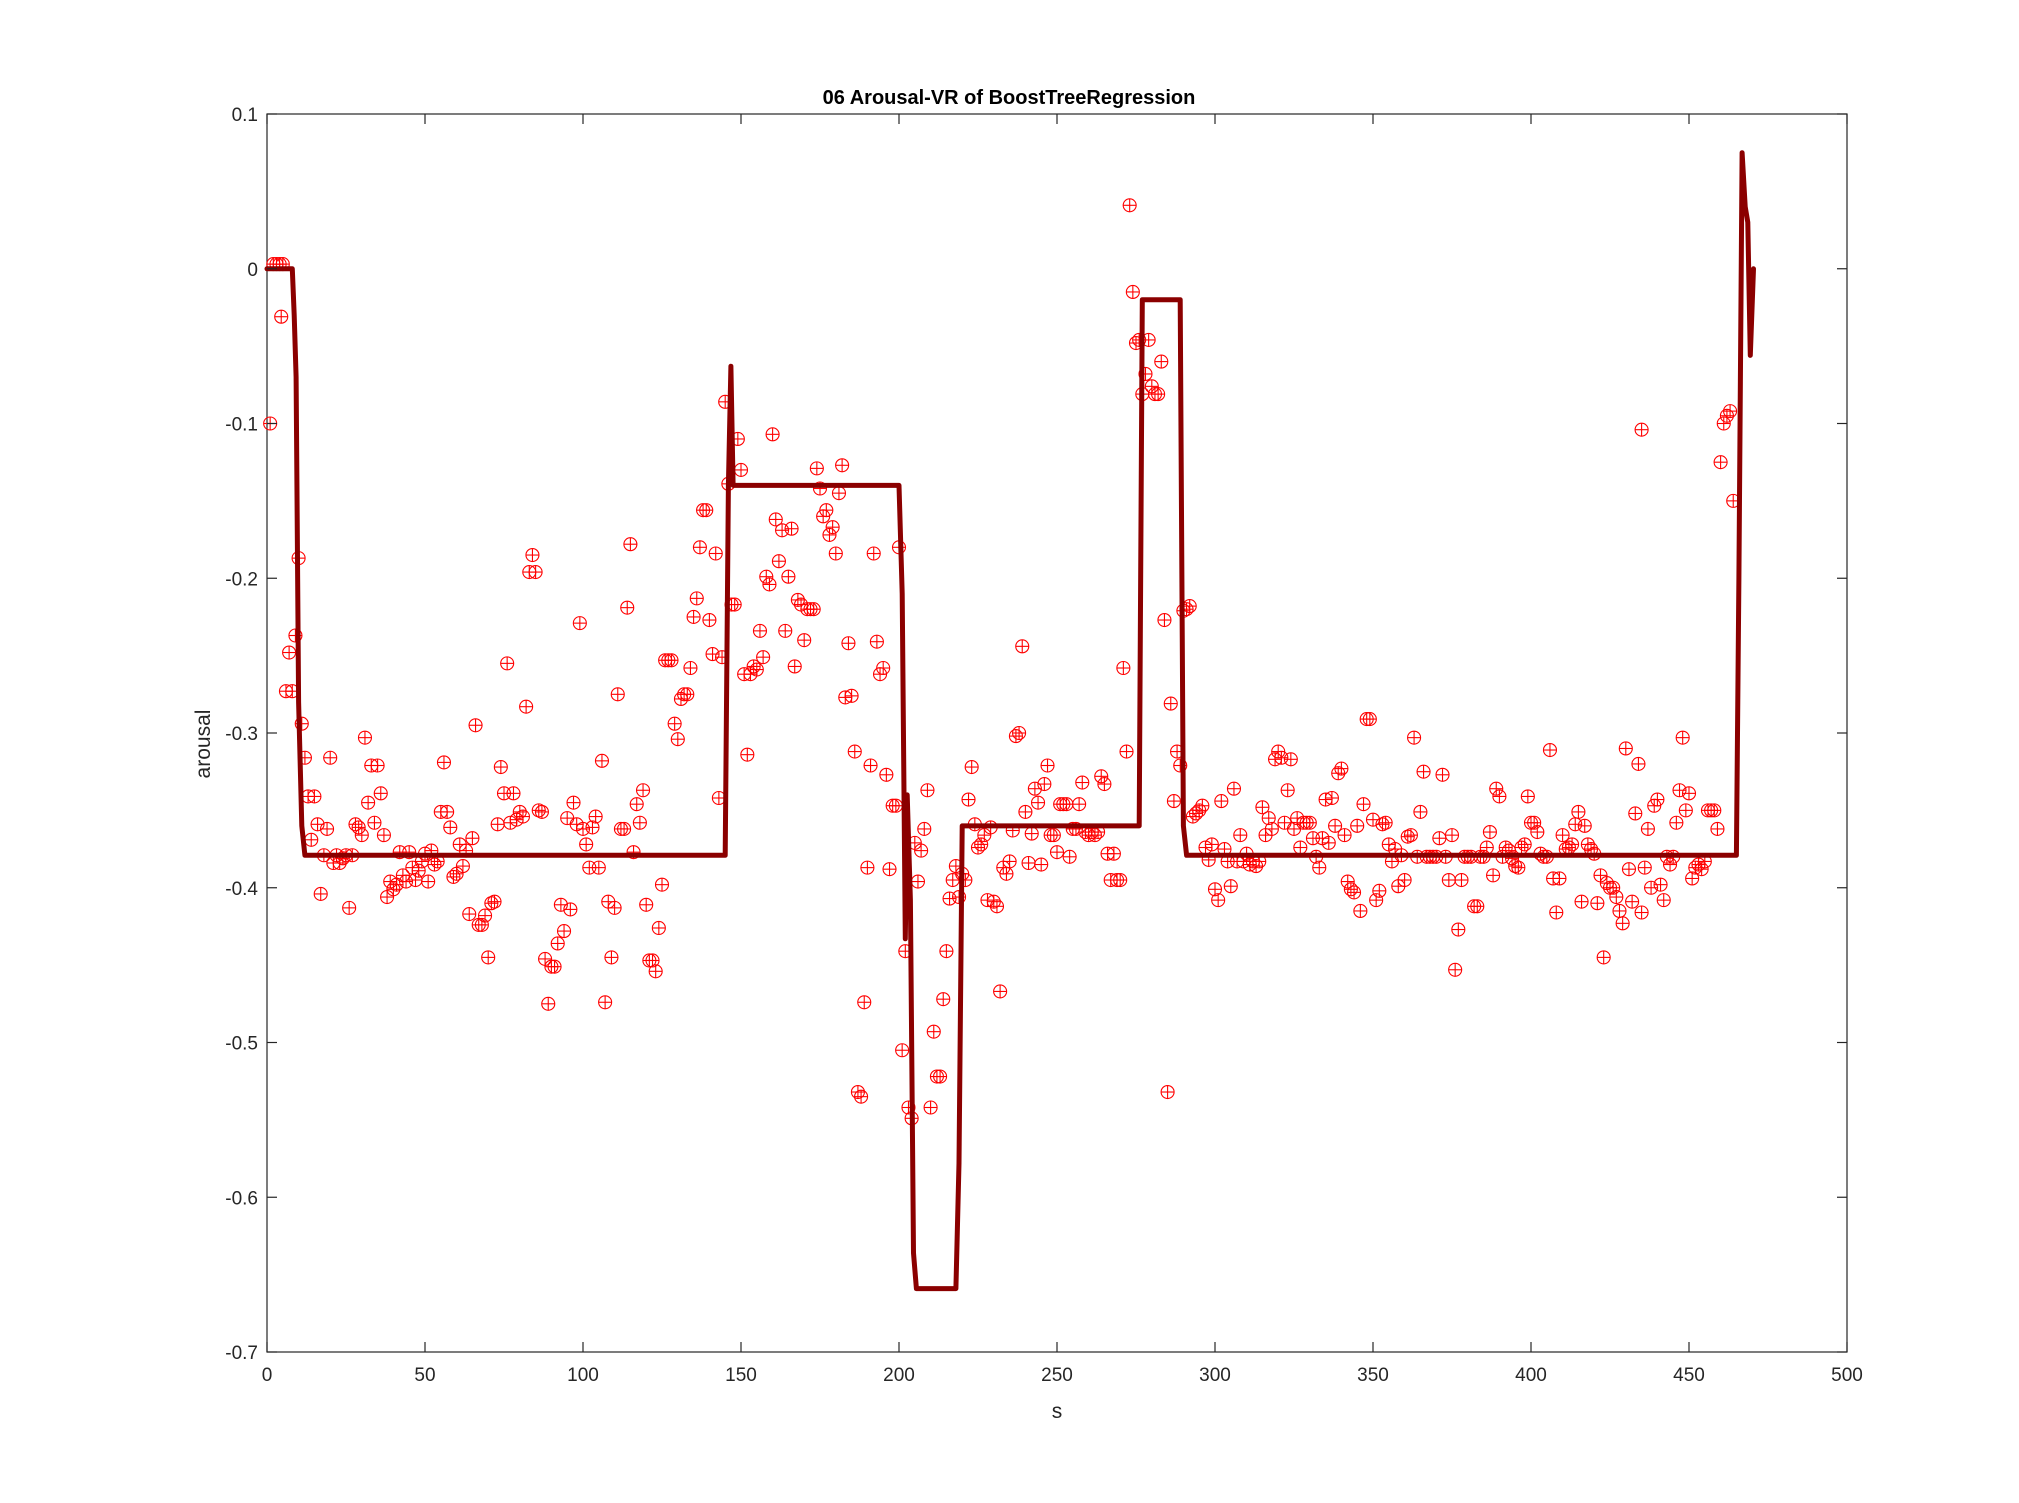  Describe the element at coordinates (1689, 1375) in the screenshot. I see `x-tick-label: 450` at that location.